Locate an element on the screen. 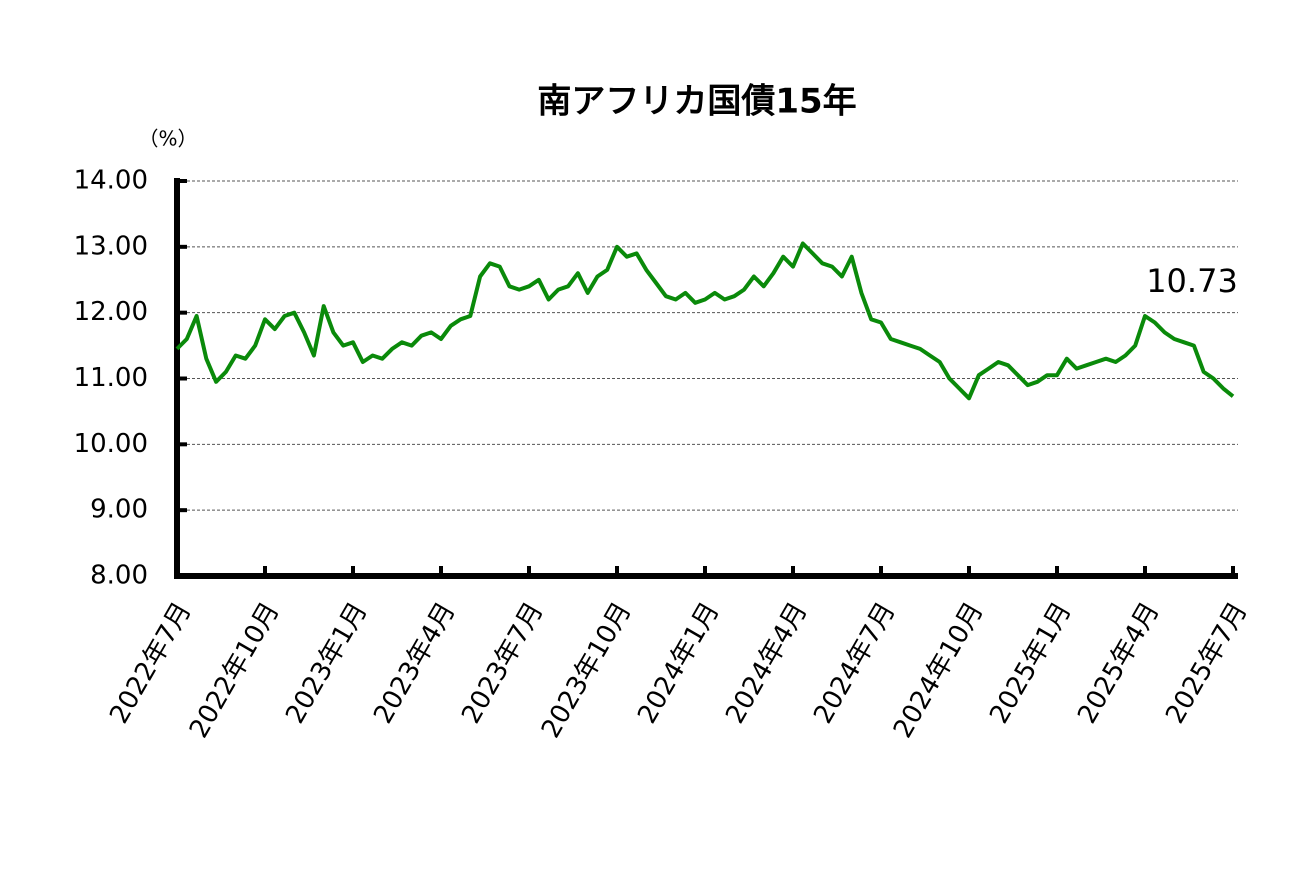 The height and width of the screenshot is (872, 1302). chart-title: 南アフリカ国債15年 is located at coordinates (696, 102).